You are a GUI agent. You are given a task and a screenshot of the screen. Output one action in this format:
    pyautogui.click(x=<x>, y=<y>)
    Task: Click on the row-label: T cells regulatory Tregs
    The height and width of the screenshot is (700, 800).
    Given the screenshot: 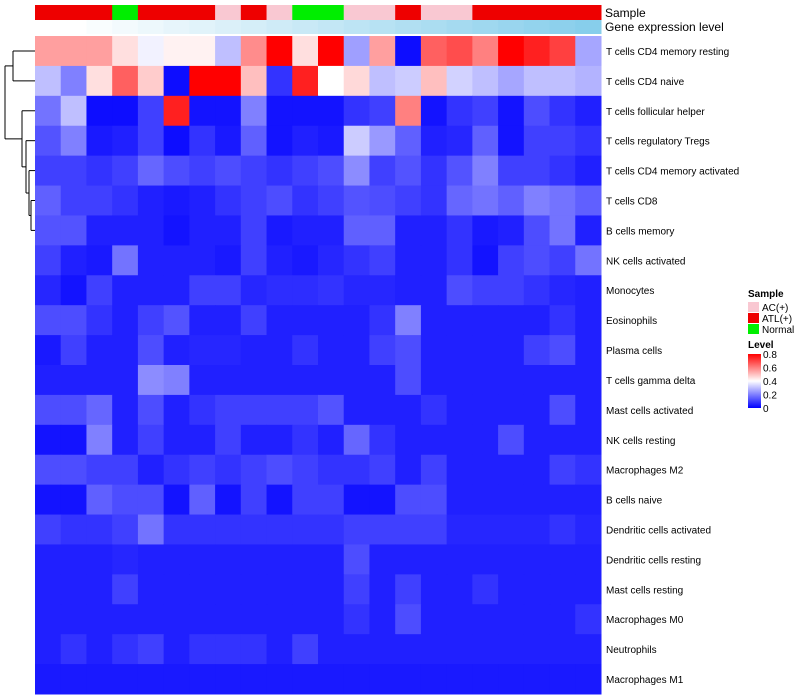 What is the action you would take?
    pyautogui.click(x=658, y=142)
    